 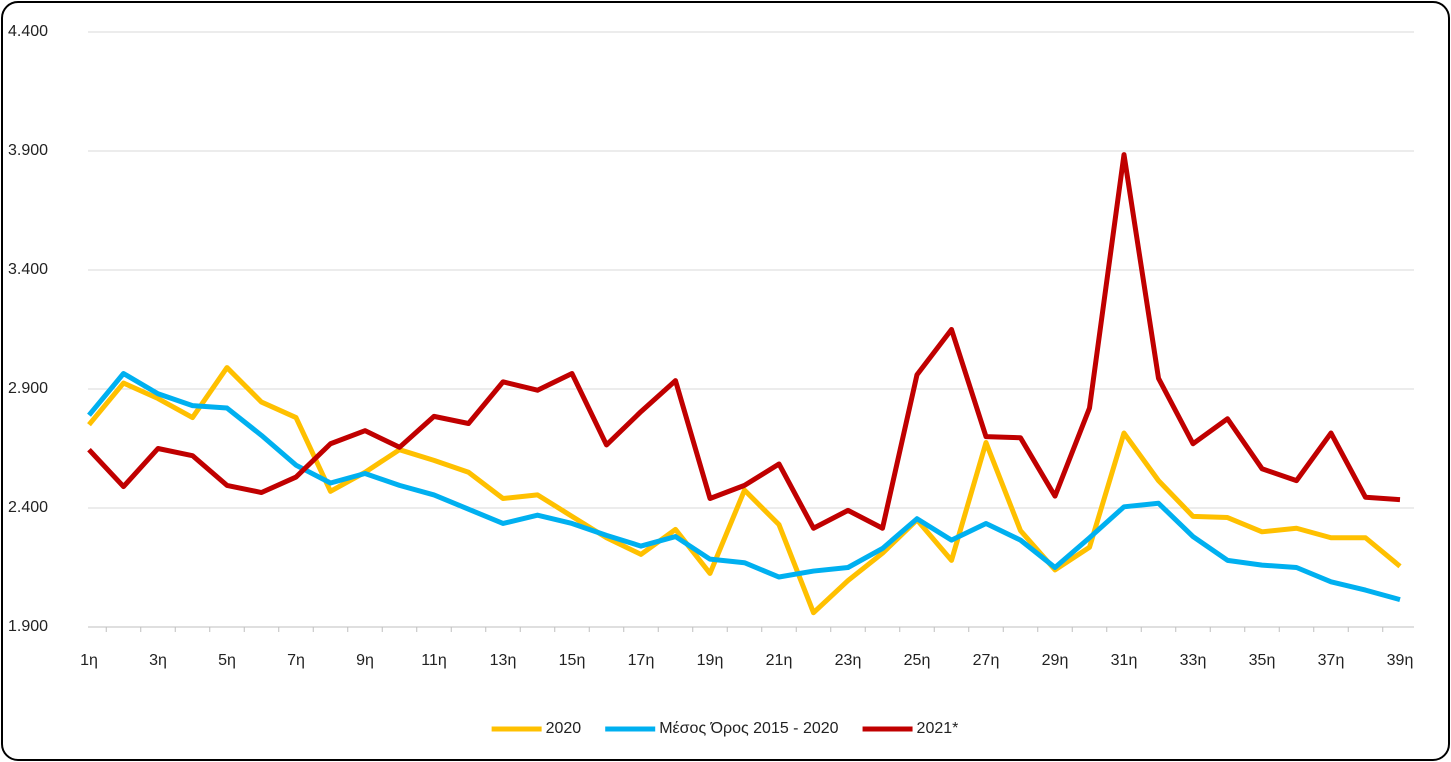 What do you see at coordinates (917, 660) in the screenshot?
I see `x-tick-label: 25η` at bounding box center [917, 660].